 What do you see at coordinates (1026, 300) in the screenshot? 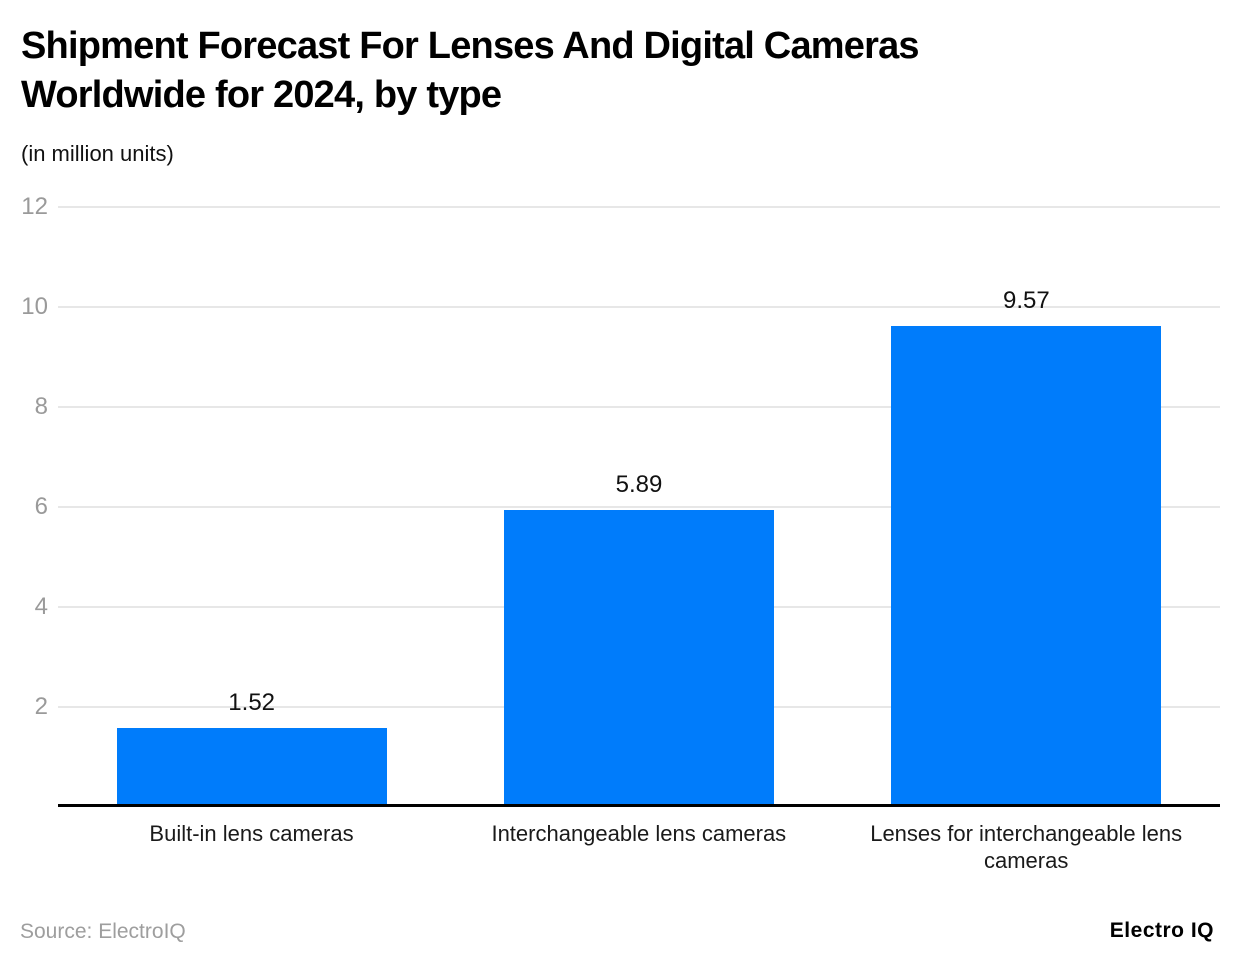
I see `bar-value-label: 9.57` at bounding box center [1026, 300].